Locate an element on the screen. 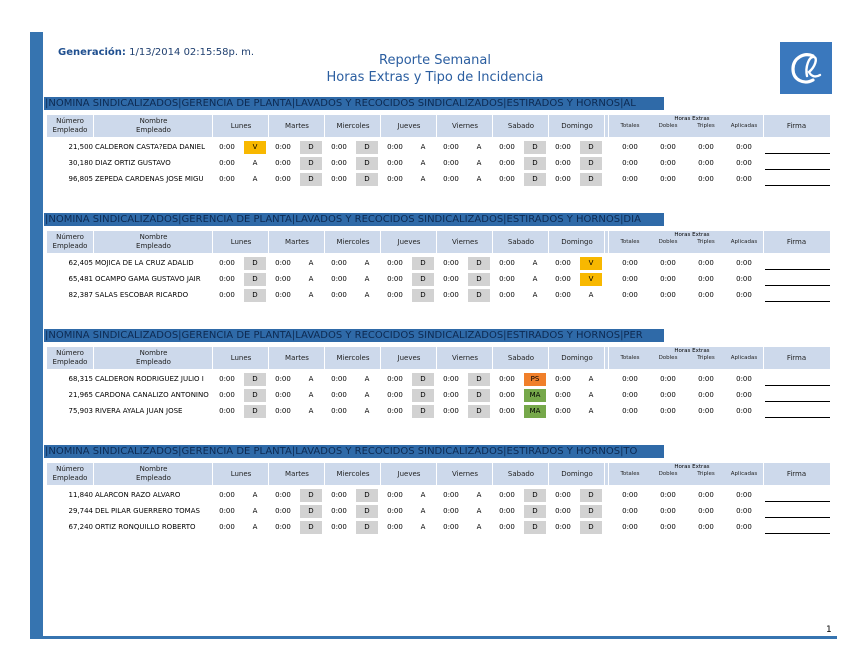 The height and width of the screenshot is (669, 867). employee-name: SALAS ESCOBAR RICARDO is located at coordinates (142, 295).